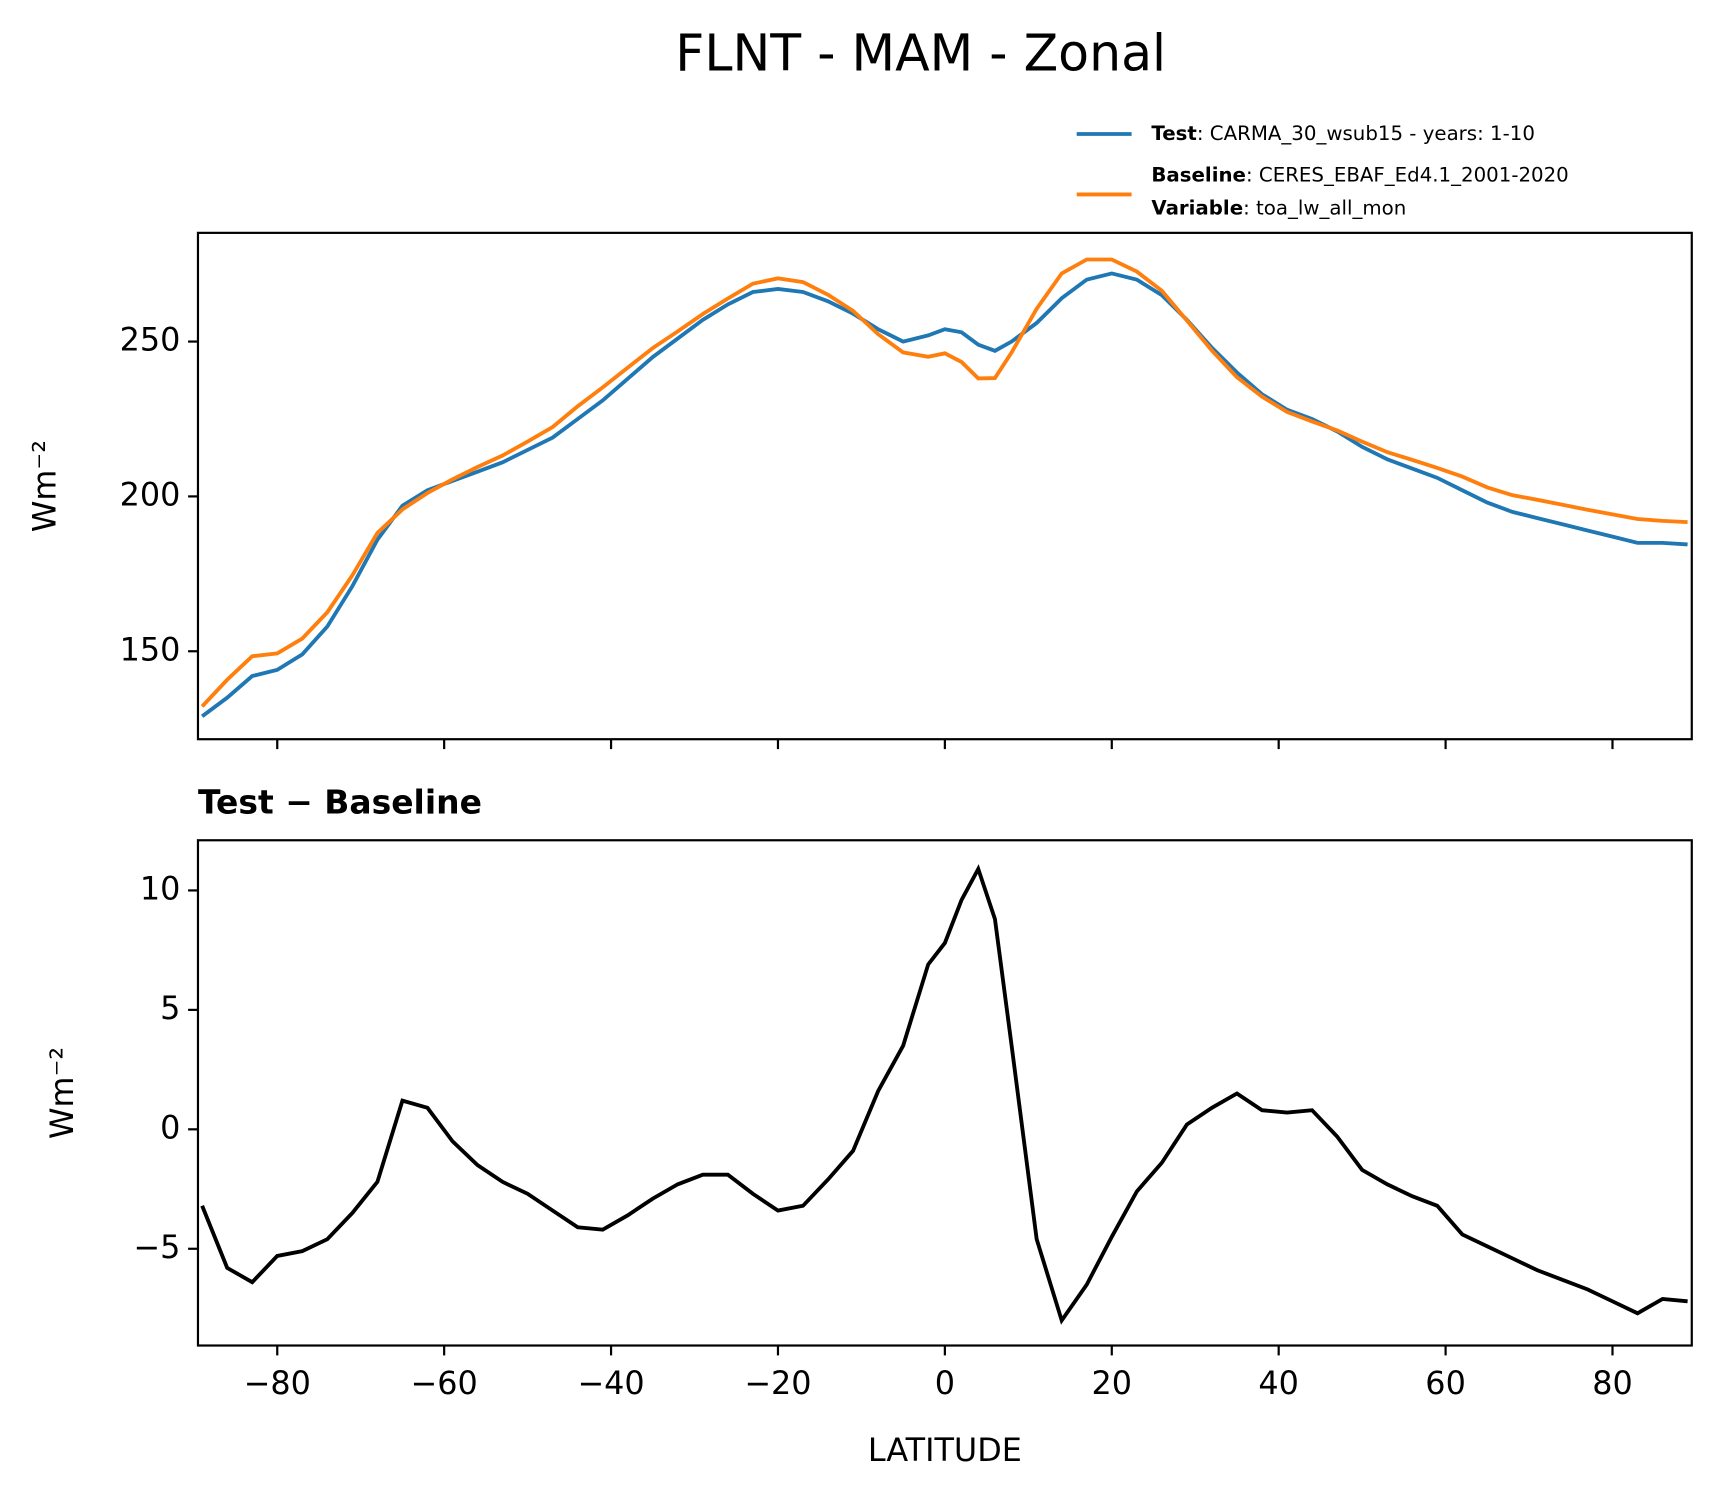  I want to click on x-tick-label: −60, so click(444, 1383).